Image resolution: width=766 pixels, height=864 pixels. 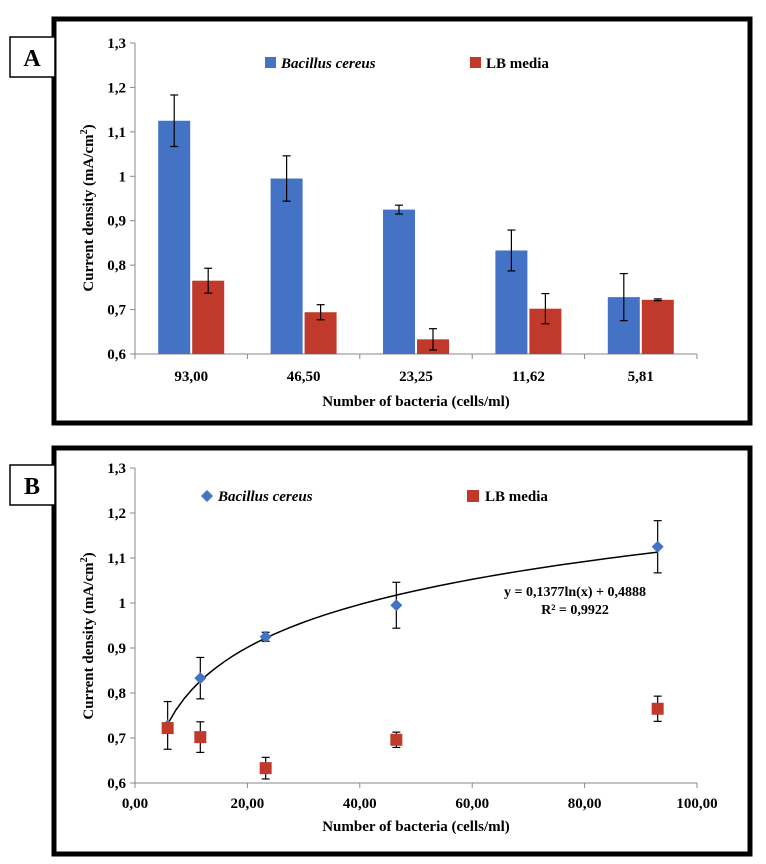 I want to click on panel-a-y-axis-title-main: Current density (mA/cm, so click(x=89, y=213).